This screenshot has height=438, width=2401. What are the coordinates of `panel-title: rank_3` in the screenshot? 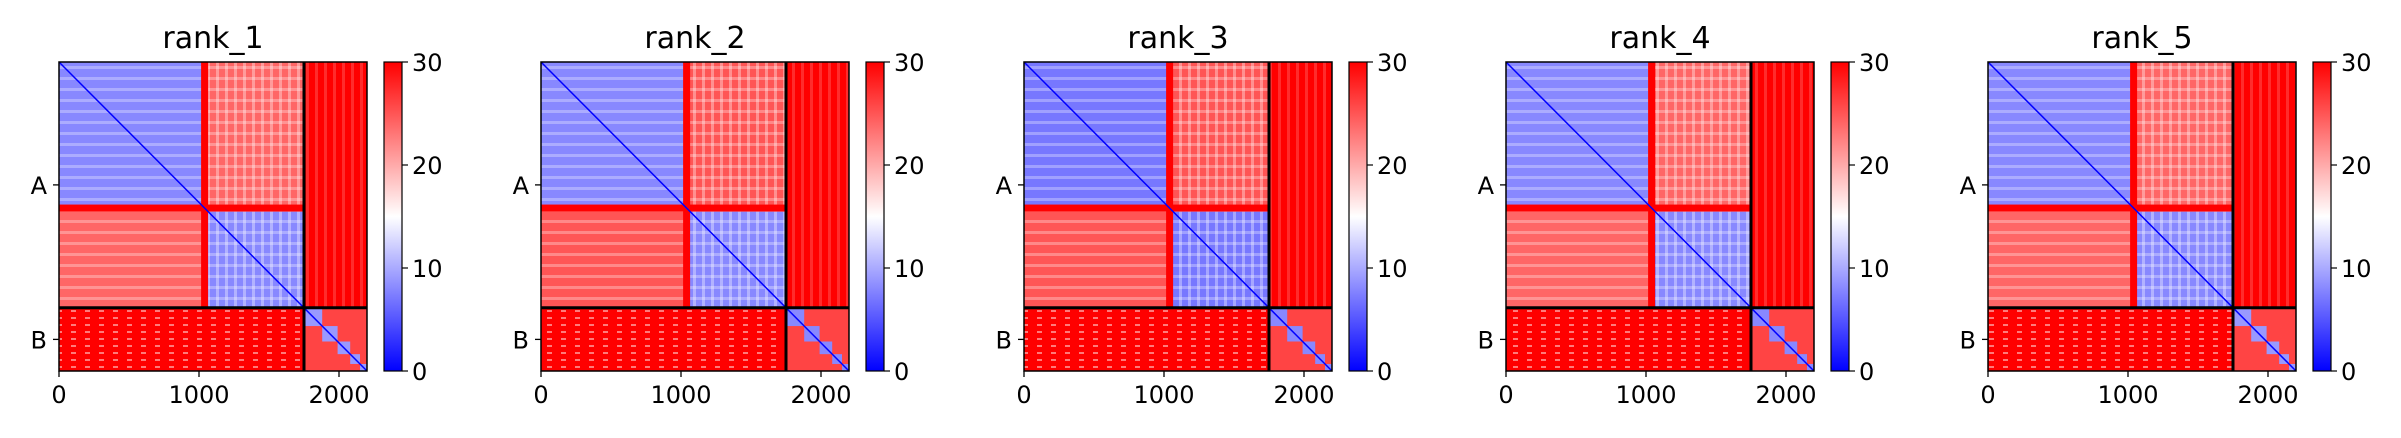 It's located at (1177, 38).